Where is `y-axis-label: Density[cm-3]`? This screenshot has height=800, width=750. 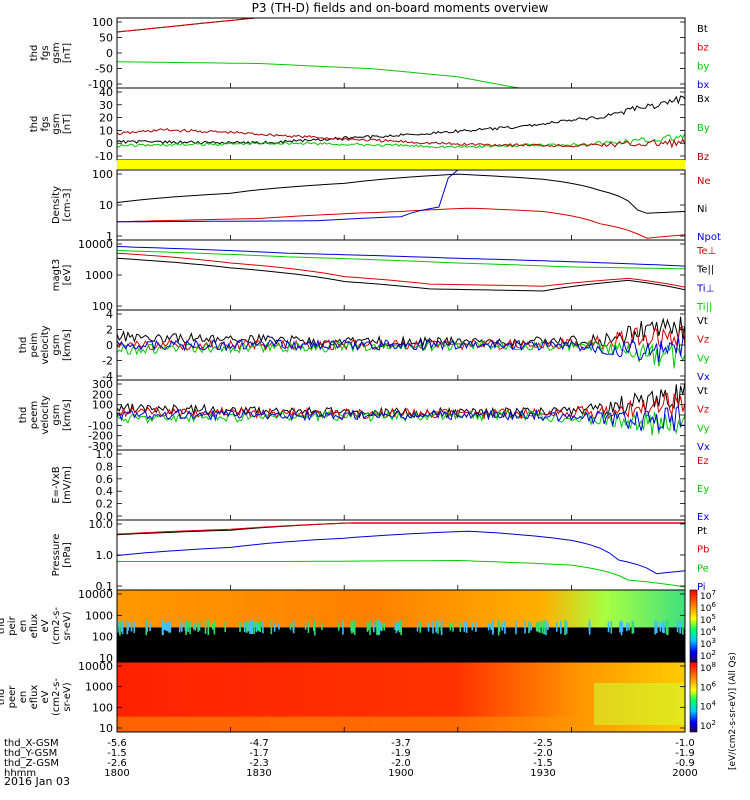 y-axis-label: Density[cm-3] is located at coordinates (62, 205).